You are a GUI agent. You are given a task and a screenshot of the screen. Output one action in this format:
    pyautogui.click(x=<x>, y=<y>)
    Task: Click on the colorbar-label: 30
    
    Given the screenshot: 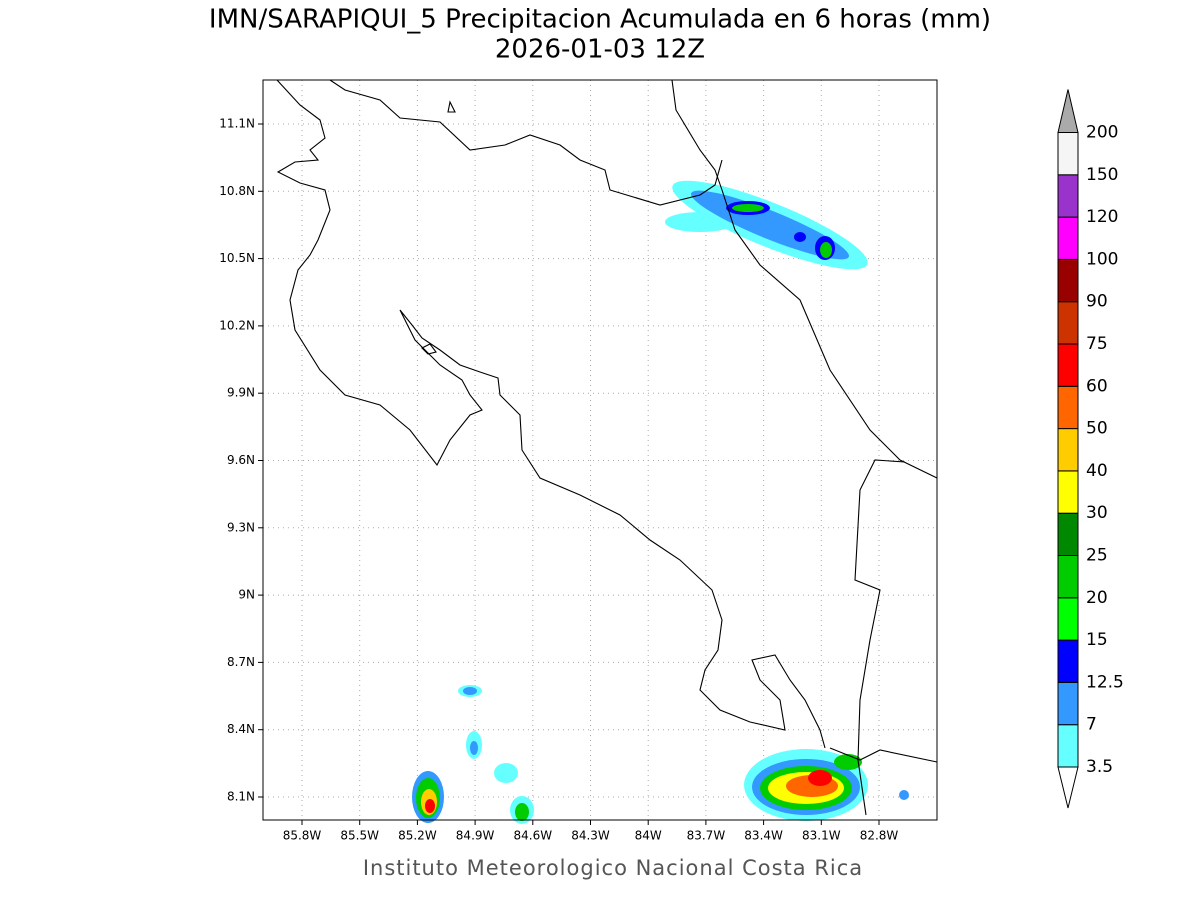 What is the action you would take?
    pyautogui.click(x=1097, y=513)
    